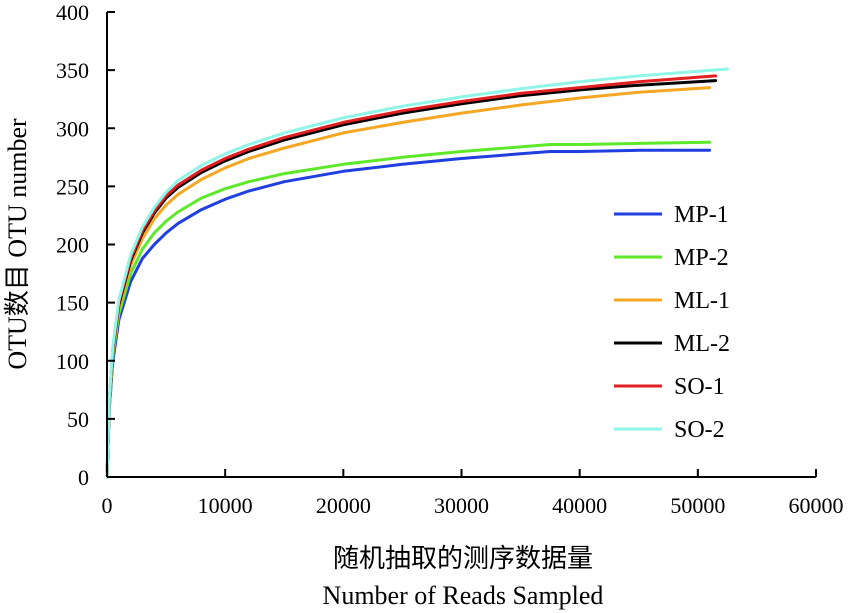 This screenshot has height=613, width=851. I want to click on x-tick-label: 40000, so click(579, 505).